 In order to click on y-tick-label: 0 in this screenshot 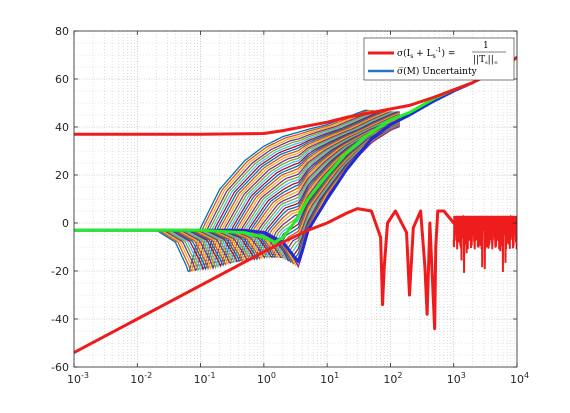, I will do `click(65, 223)`.